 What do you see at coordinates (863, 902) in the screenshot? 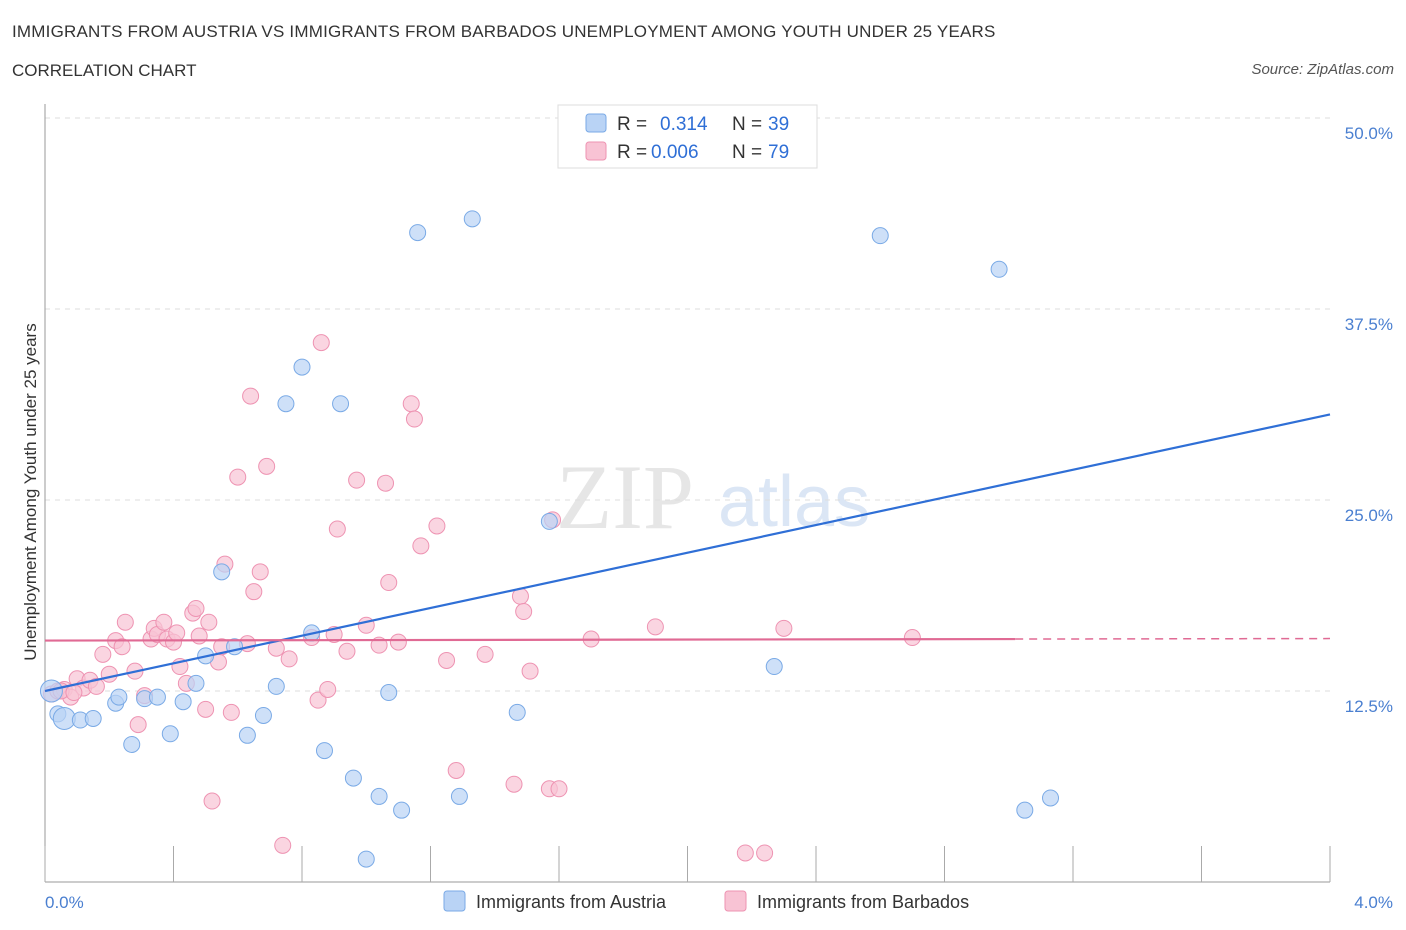
I see `bottom-legend-barbados-label: Immigrants from Barbados` at bounding box center [863, 902].